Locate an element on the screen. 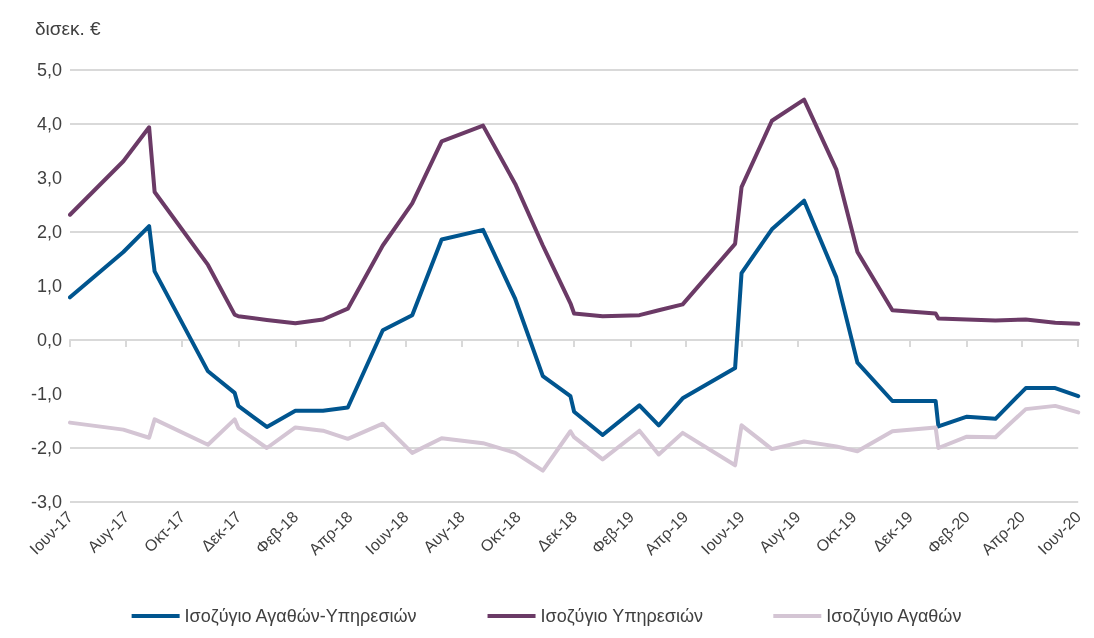 Image resolution: width=1094 pixels, height=638 pixels. legend-label: Ισοζύγιο Υπηρεσιών is located at coordinates (621, 616).